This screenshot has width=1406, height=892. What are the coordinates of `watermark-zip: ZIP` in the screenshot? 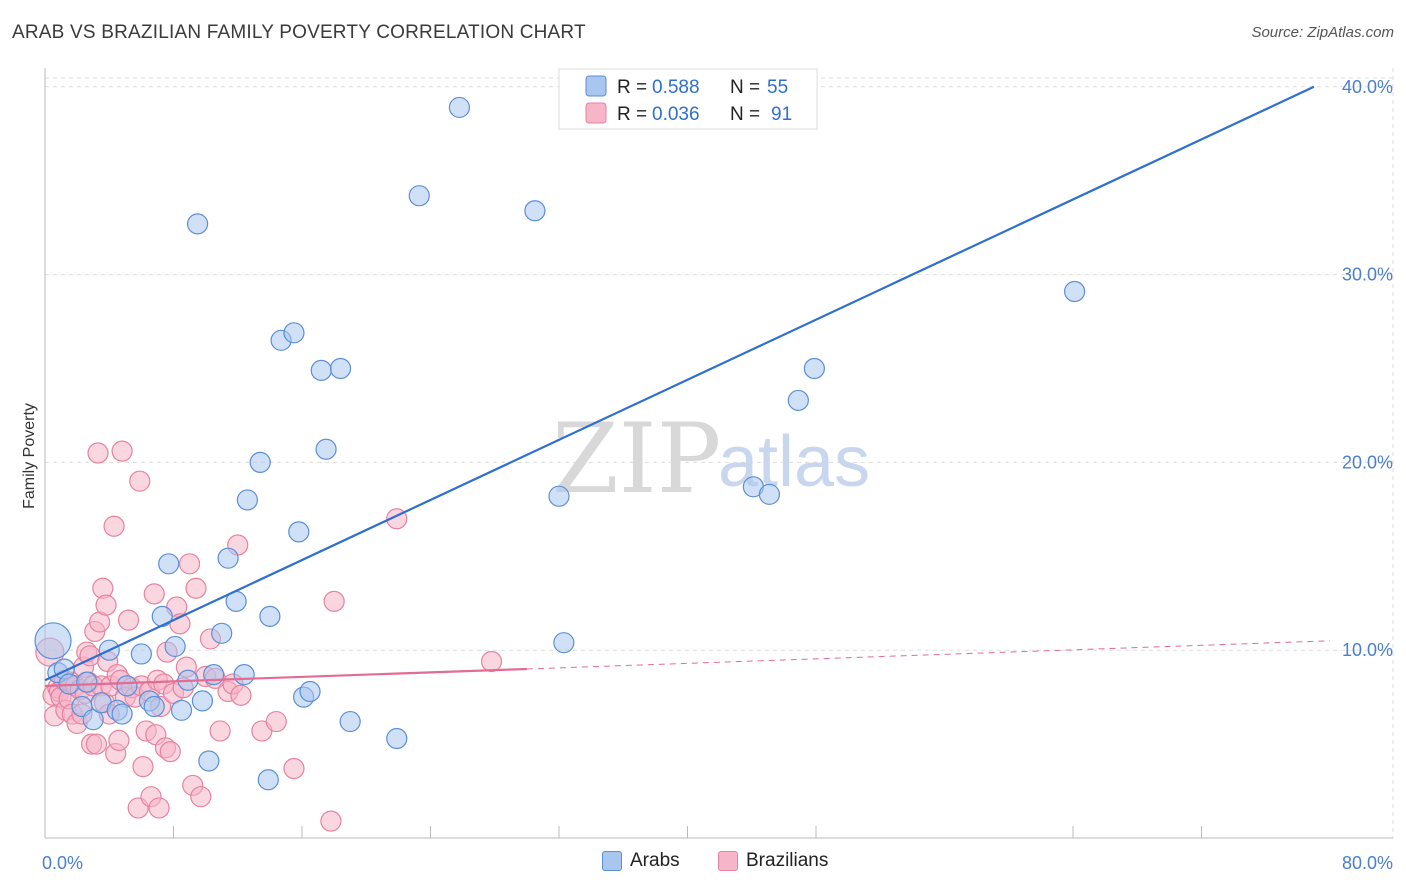 It's located at (636, 459).